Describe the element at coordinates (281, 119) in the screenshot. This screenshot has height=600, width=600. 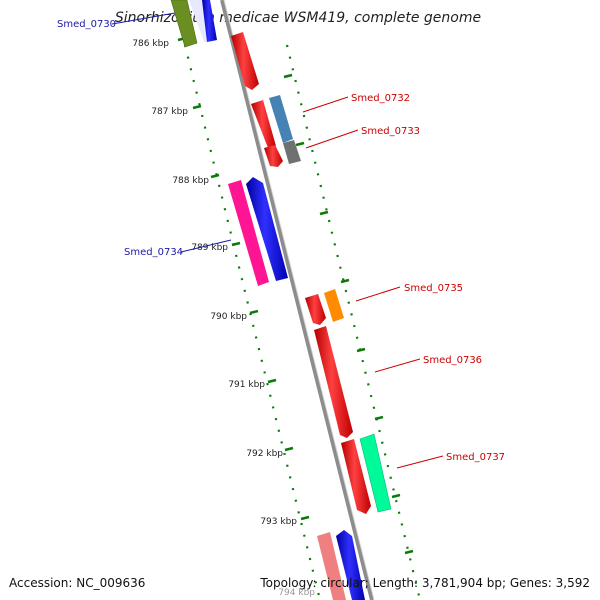
I see `gene-steelblue` at that location.